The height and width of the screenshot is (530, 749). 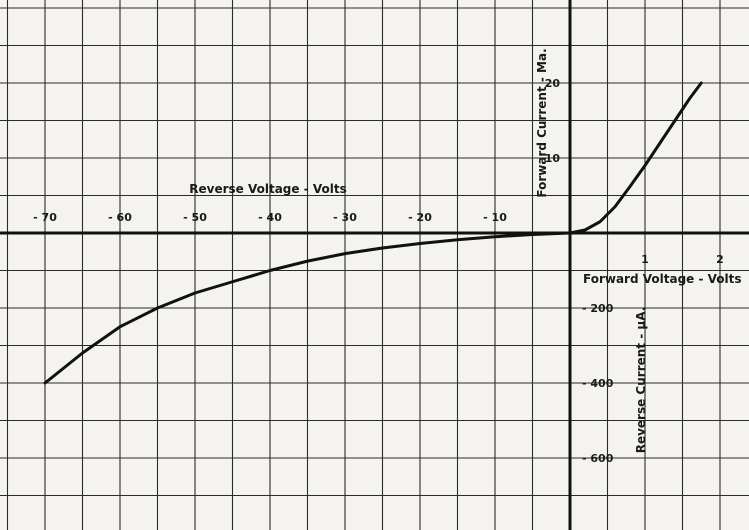 I want to click on forward-voltage-tick-label: 2, so click(x=720, y=259).